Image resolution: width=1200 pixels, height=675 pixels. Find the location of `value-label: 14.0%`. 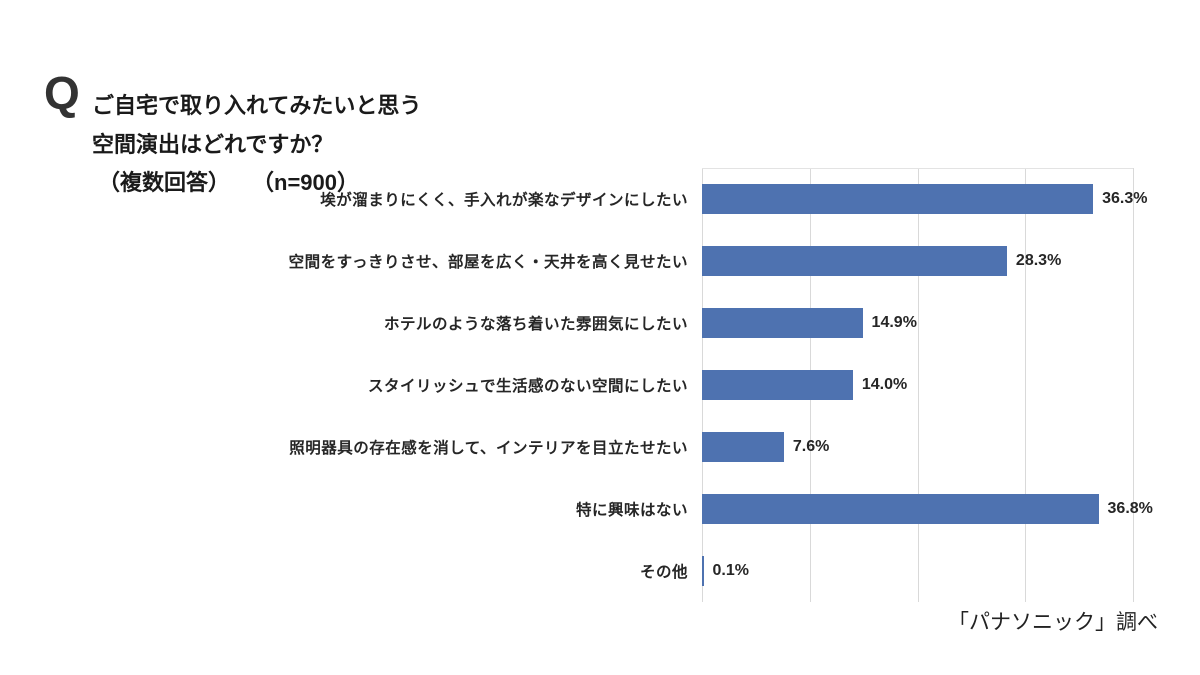

value-label: 14.0% is located at coordinates (884, 384).